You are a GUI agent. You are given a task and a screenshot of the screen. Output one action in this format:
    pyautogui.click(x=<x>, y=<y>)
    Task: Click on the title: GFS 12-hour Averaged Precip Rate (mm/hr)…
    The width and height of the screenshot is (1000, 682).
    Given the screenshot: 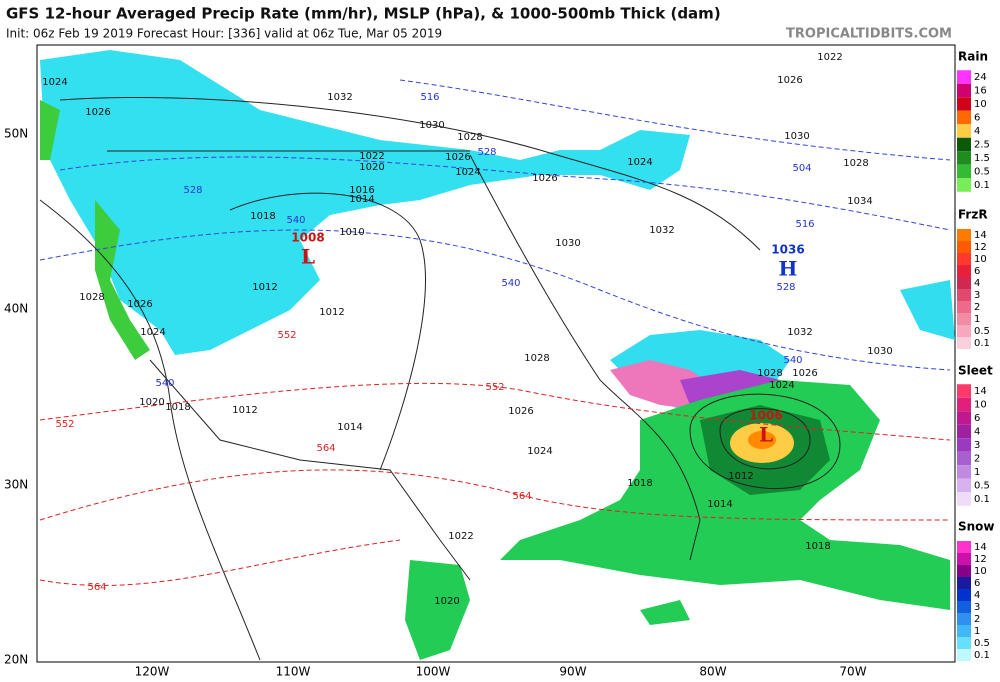 What is the action you would take?
    pyautogui.click(x=363, y=14)
    